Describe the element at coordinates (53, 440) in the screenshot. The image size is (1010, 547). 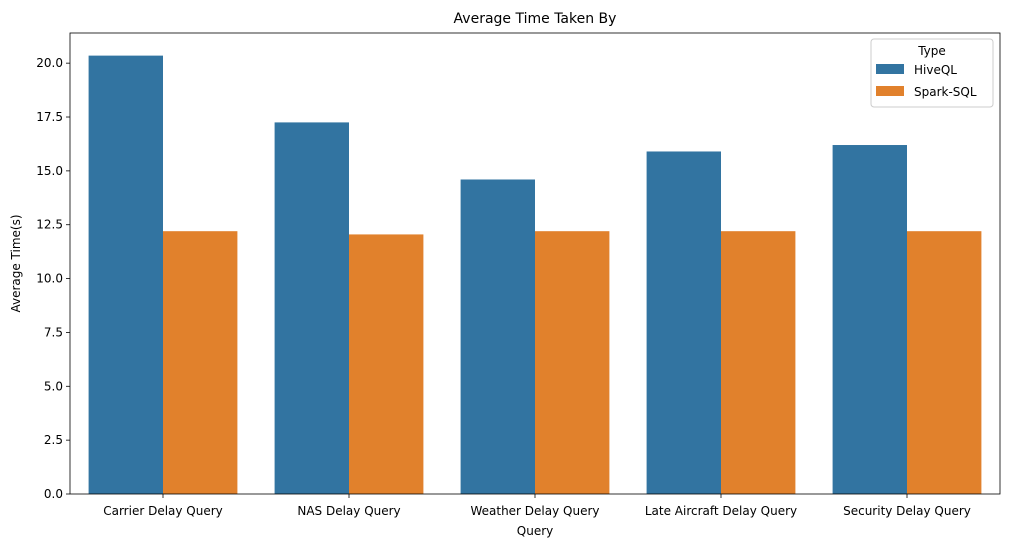
I see `y-tick-label: 2.5` at that location.